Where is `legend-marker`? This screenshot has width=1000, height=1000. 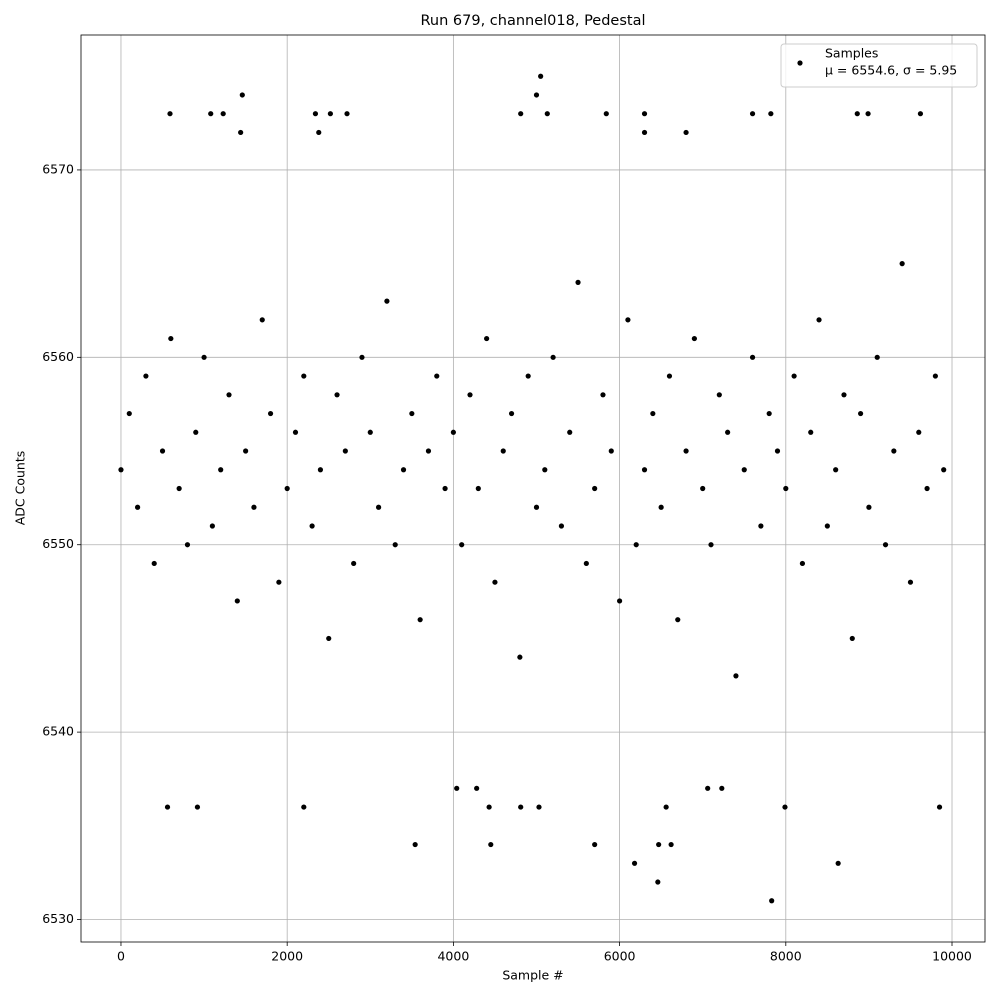
legend-marker is located at coordinates (800, 63).